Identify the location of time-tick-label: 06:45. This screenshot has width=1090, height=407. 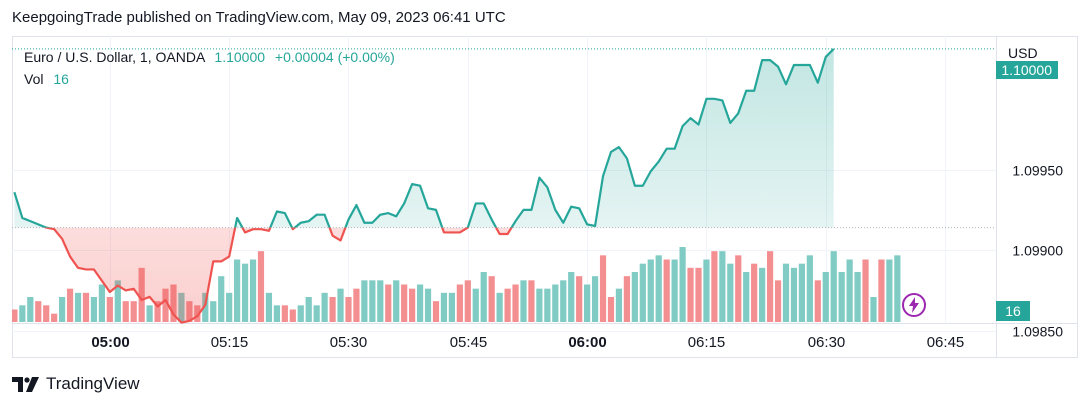
(946, 342).